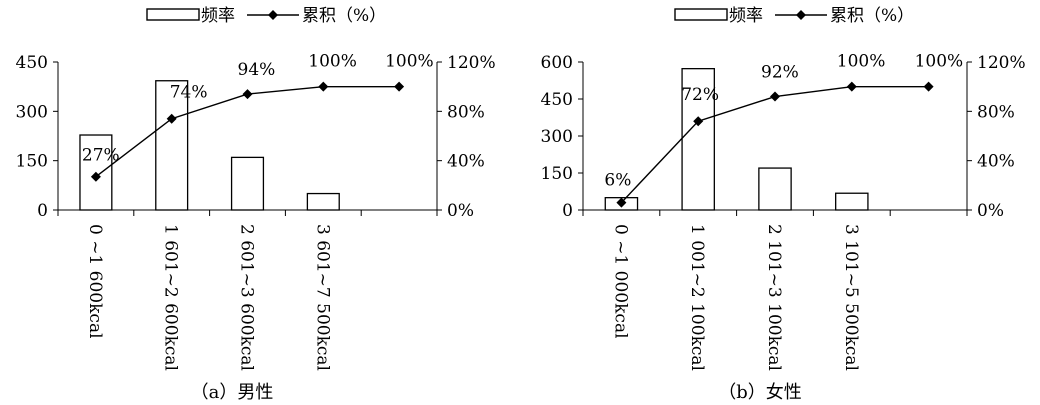 This screenshot has width=1040, height=405. What do you see at coordinates (617, 181) in the screenshot?
I see `data-label: 6%` at bounding box center [617, 181].